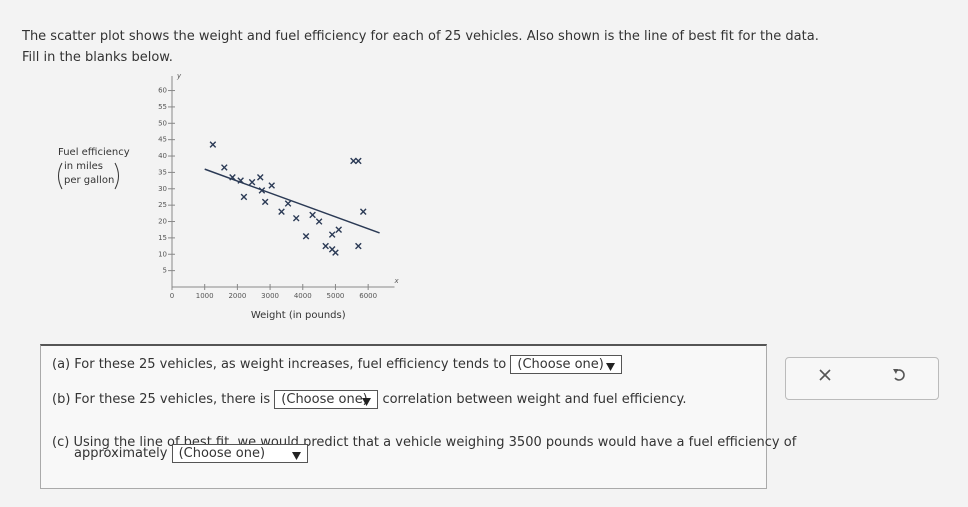 The height and width of the screenshot is (507, 968). I want to click on x-tick-label: 6000, so click(368, 296).